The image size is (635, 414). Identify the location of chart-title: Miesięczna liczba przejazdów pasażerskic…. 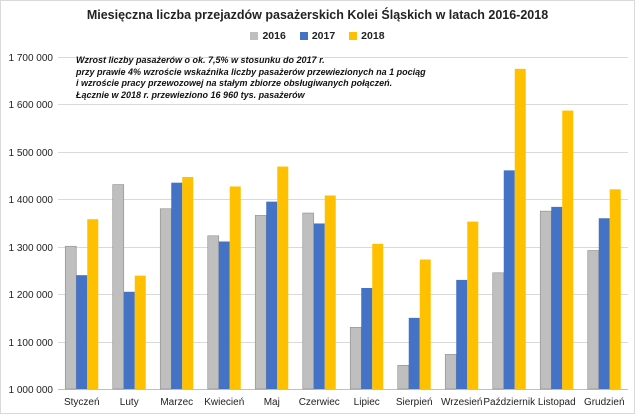
(317, 15).